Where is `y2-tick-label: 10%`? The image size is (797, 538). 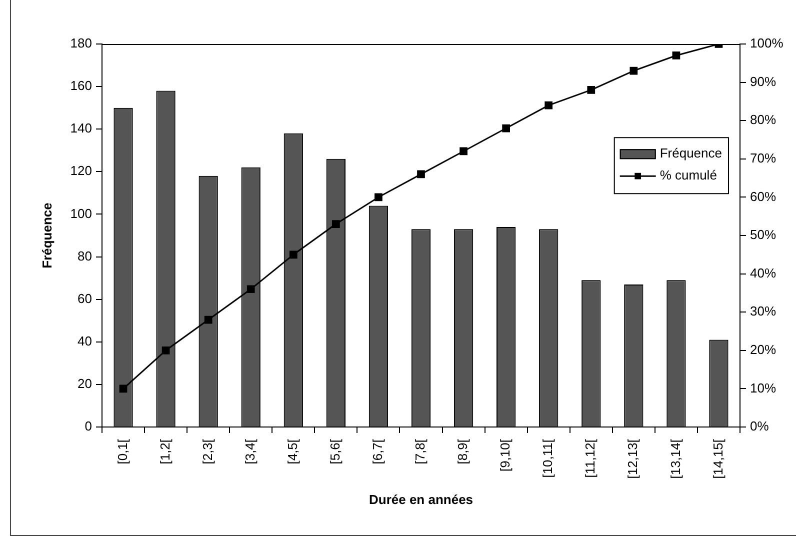
y2-tick-label: 10% is located at coordinates (763, 388).